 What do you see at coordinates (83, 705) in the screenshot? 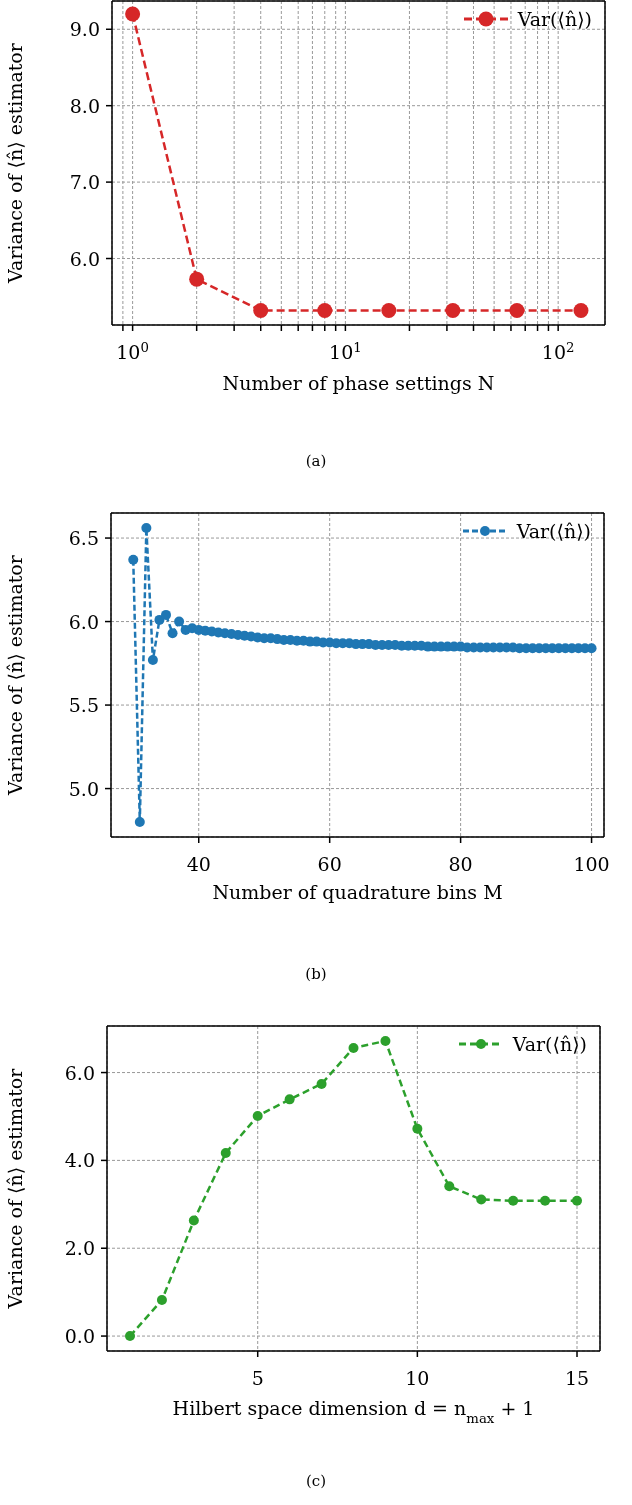
I see `y-tick-label: 5.5` at bounding box center [83, 705].